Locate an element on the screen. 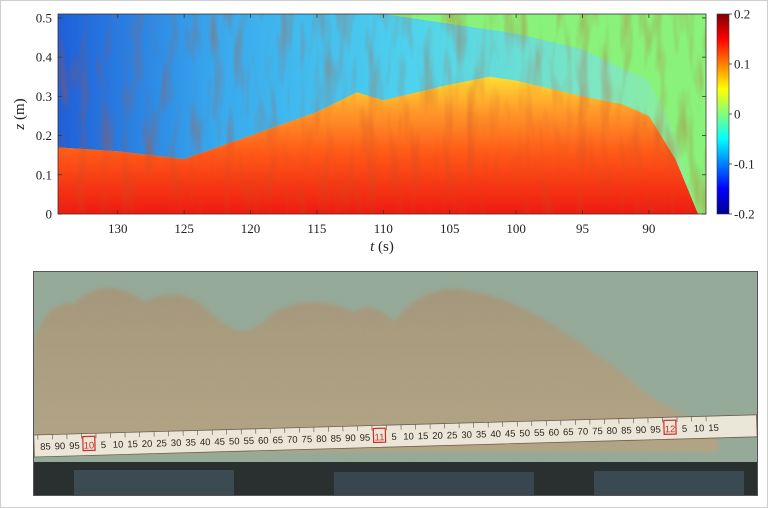  x-tick-label: 110 is located at coordinates (383, 228).